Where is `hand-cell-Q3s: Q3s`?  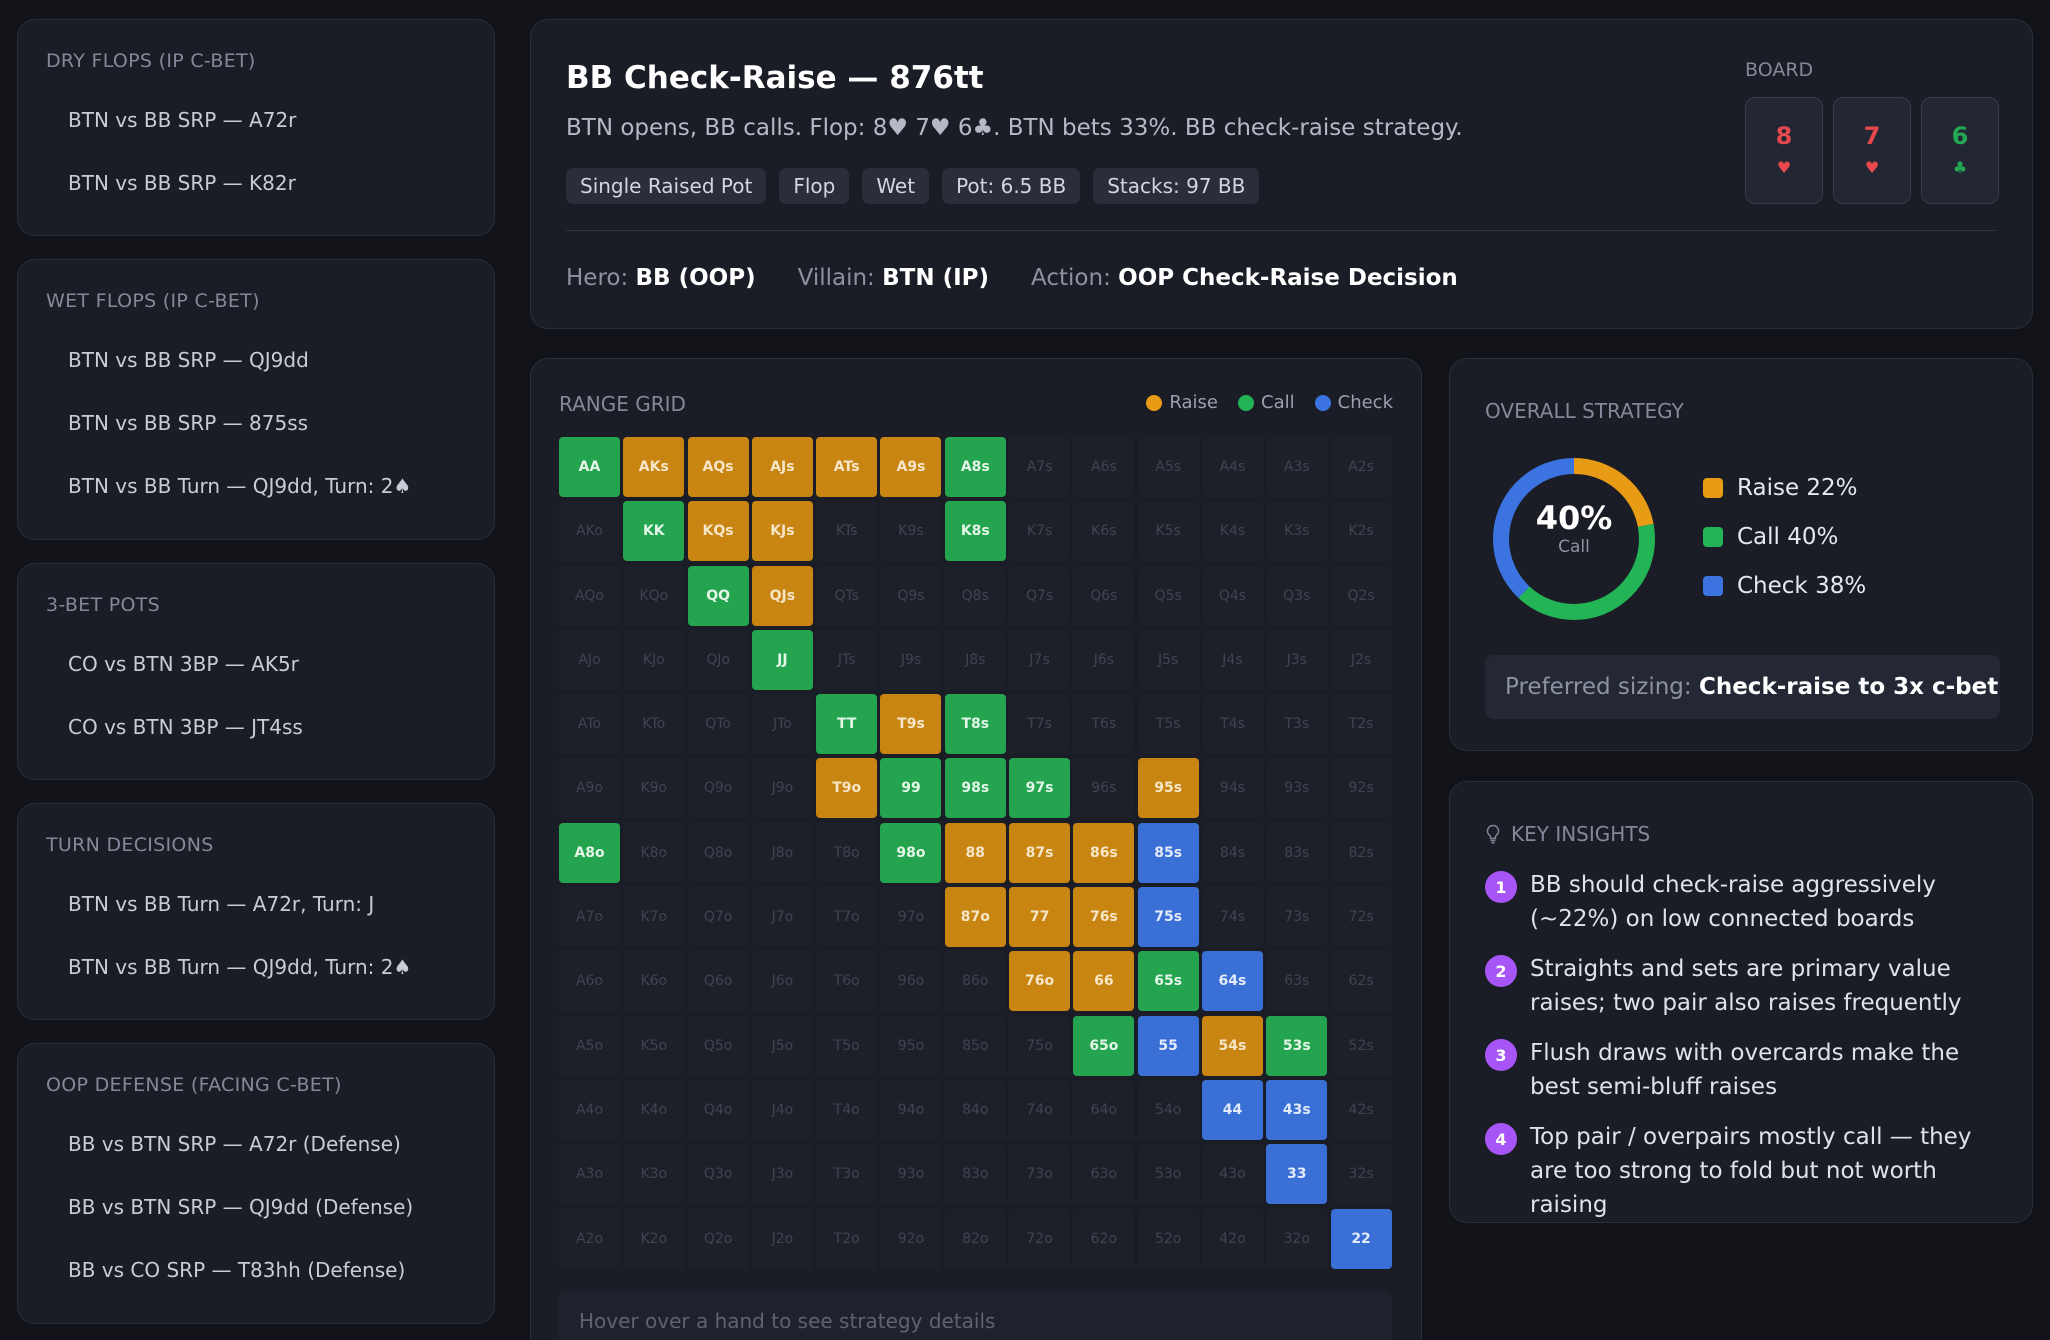
hand-cell-Q3s: Q3s is located at coordinates (1297, 595).